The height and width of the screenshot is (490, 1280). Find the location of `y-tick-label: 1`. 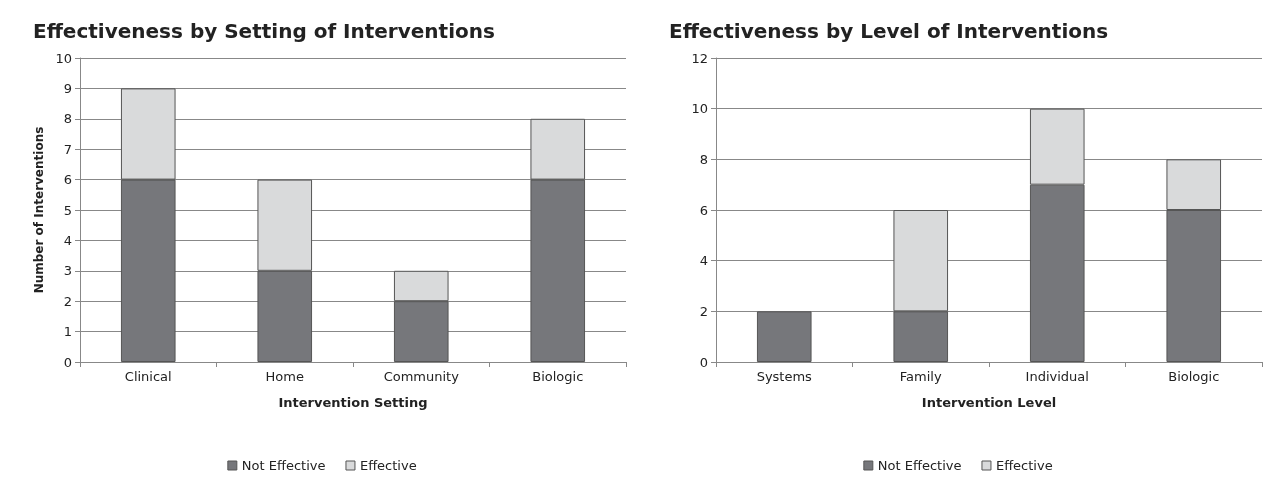

y-tick-label: 1 is located at coordinates (67, 332).